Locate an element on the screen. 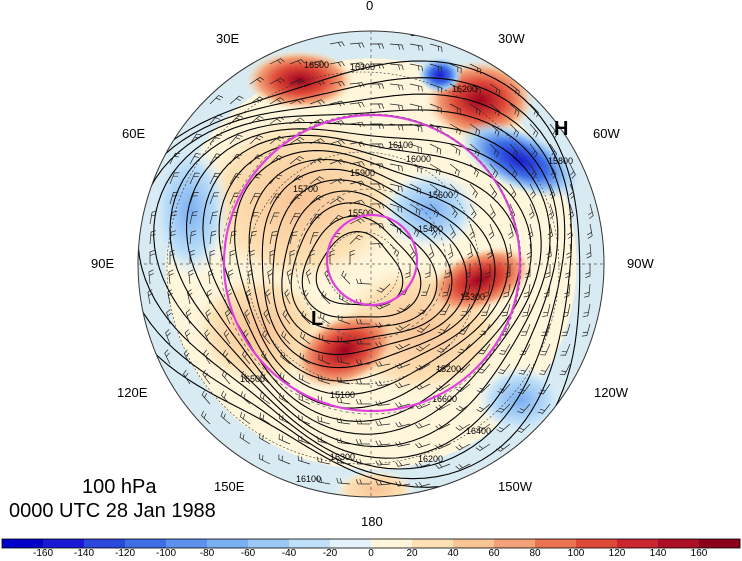  lon-label-150e: 150E is located at coordinates (229, 486).